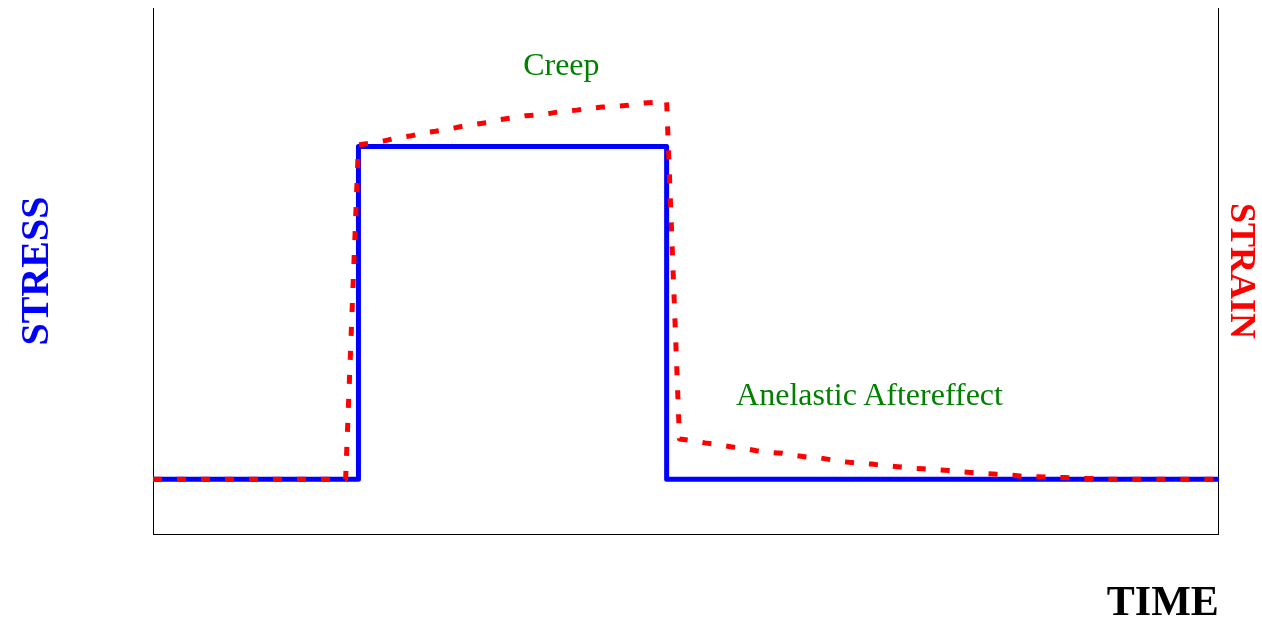 Image resolution: width=1262 pixels, height=629 pixels. I want to click on x-axis-title: TIME, so click(1162, 600).